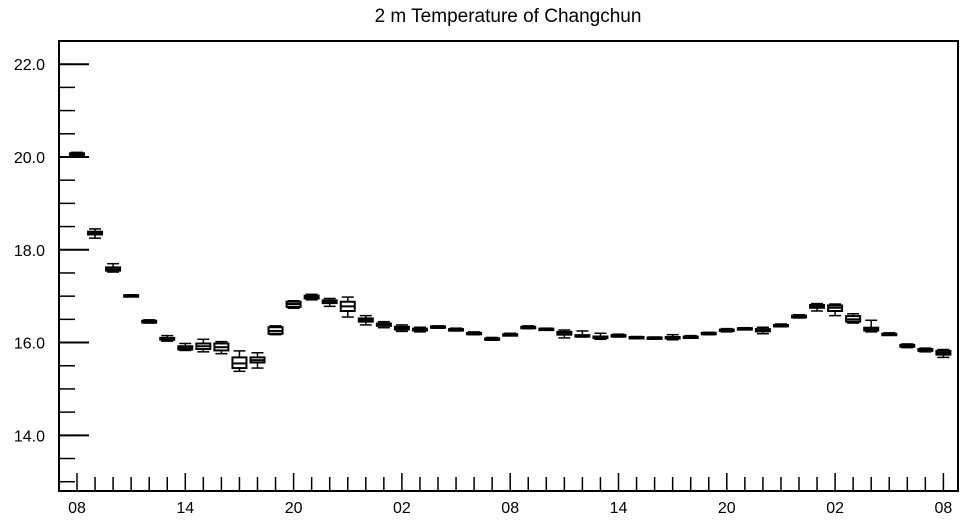 This screenshot has height=520, width=964. Describe the element at coordinates (29, 65) in the screenshot. I see `y-tick-label: 22.0` at that location.